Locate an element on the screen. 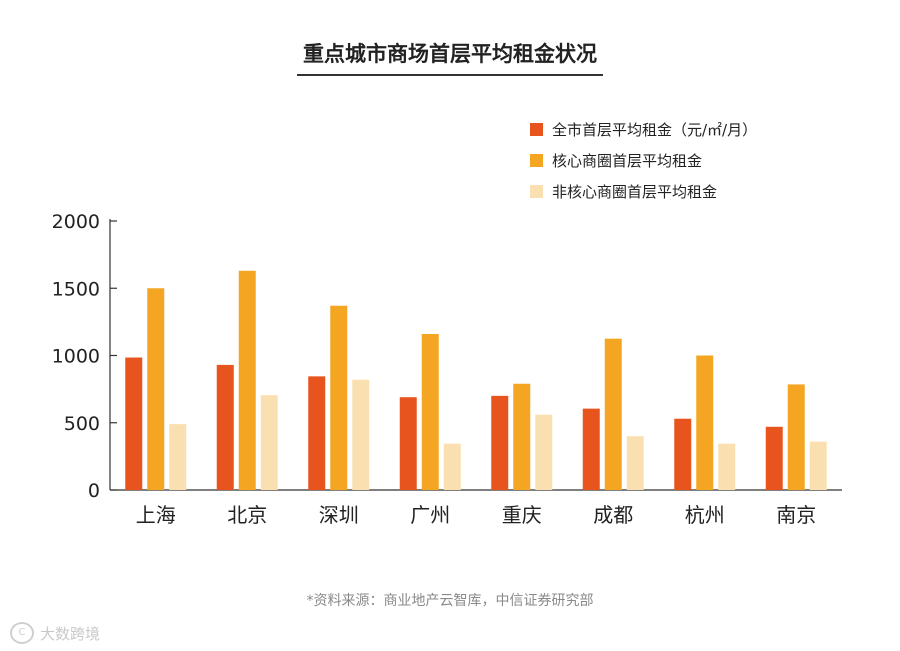 This screenshot has height=651, width=900. legend-item-core: 核心商圈首层平均租金 is located at coordinates (643, 160).